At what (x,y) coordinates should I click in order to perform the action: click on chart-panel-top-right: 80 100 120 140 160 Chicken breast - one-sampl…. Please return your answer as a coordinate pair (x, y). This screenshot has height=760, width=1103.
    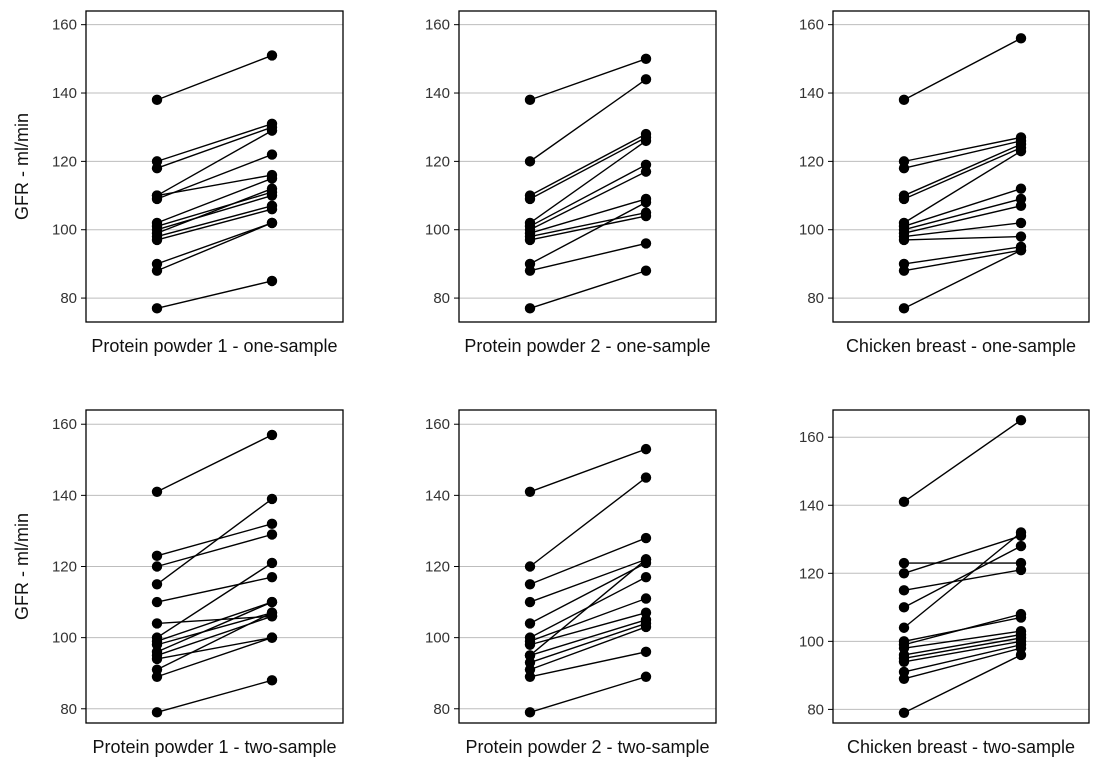
    Looking at the image, I should click on (944, 183).